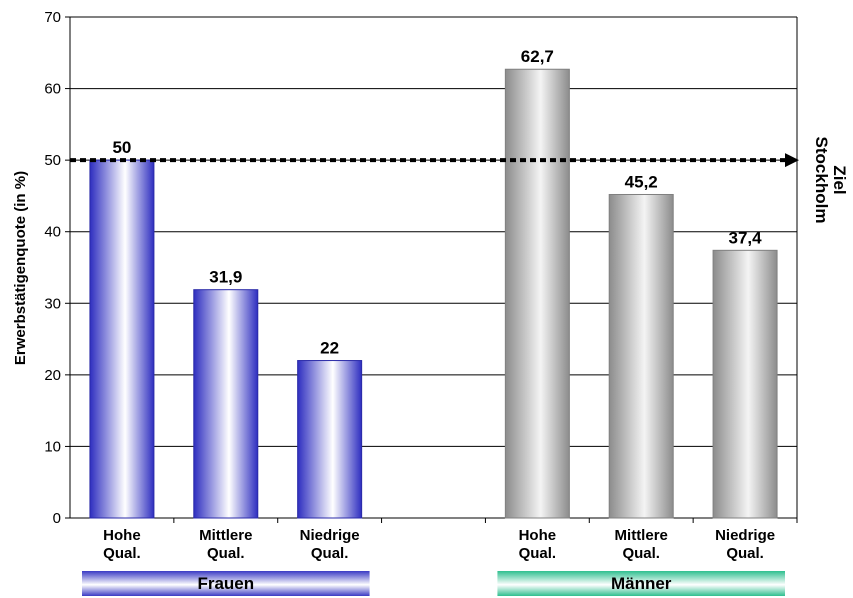  What do you see at coordinates (792, 160) in the screenshot?
I see `target-arrowhead` at bounding box center [792, 160].